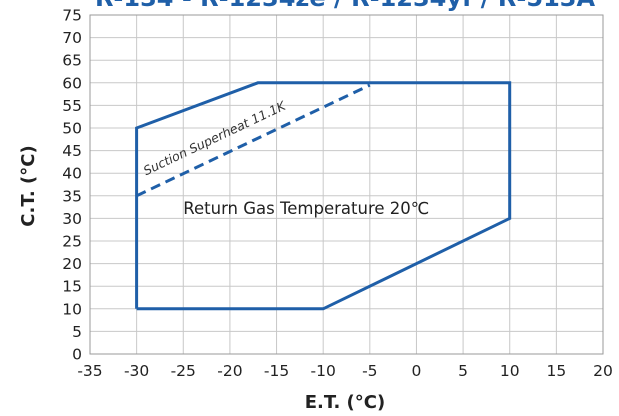 The image size is (619, 416). What do you see at coordinates (306, 208) in the screenshot?
I see `annotation-return-gas: Return Gas Temperature 20℃` at bounding box center [306, 208].